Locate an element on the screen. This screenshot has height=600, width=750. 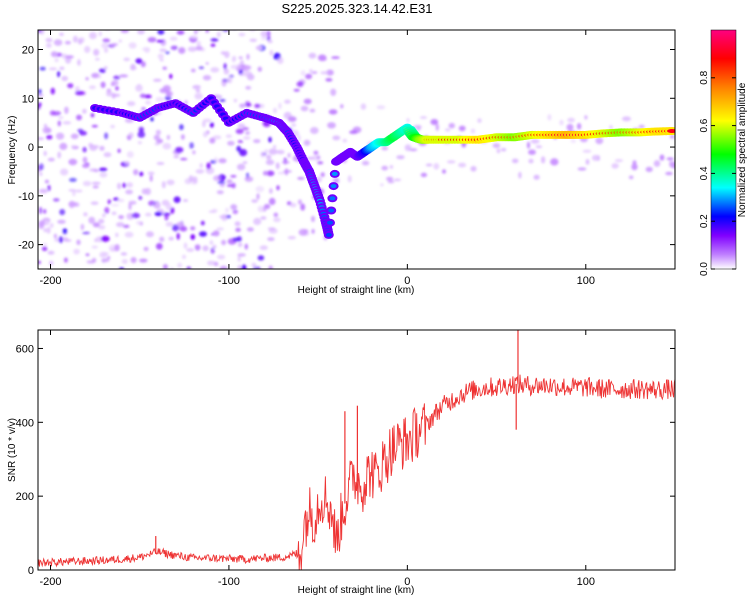
x-tick-label: 100 is located at coordinates (586, 582).